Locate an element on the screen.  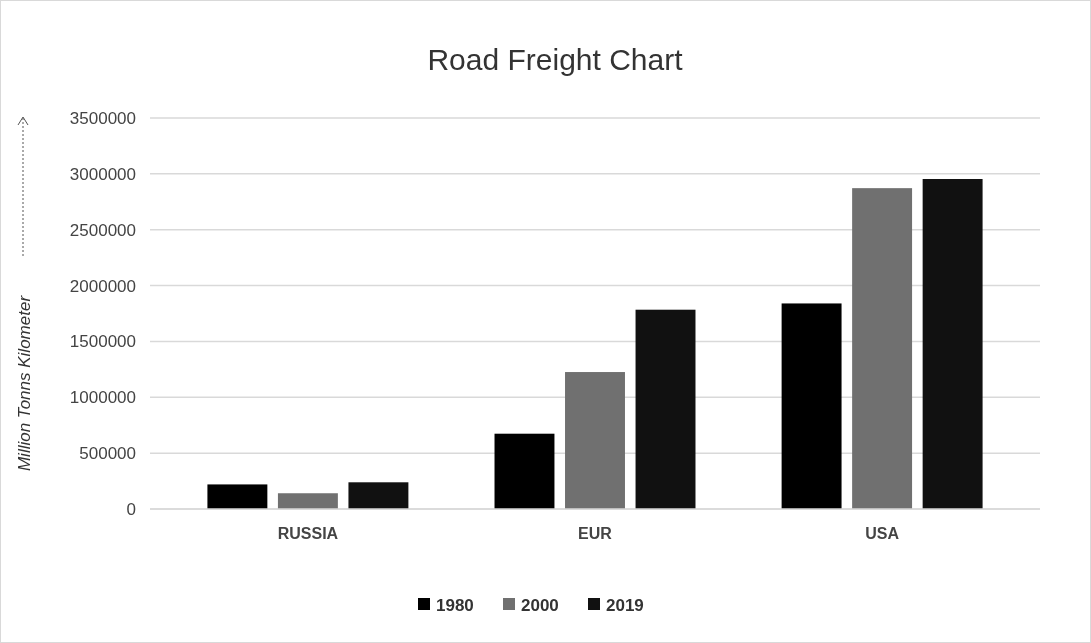
y-tick-label: 3500000 is located at coordinates (102, 118).